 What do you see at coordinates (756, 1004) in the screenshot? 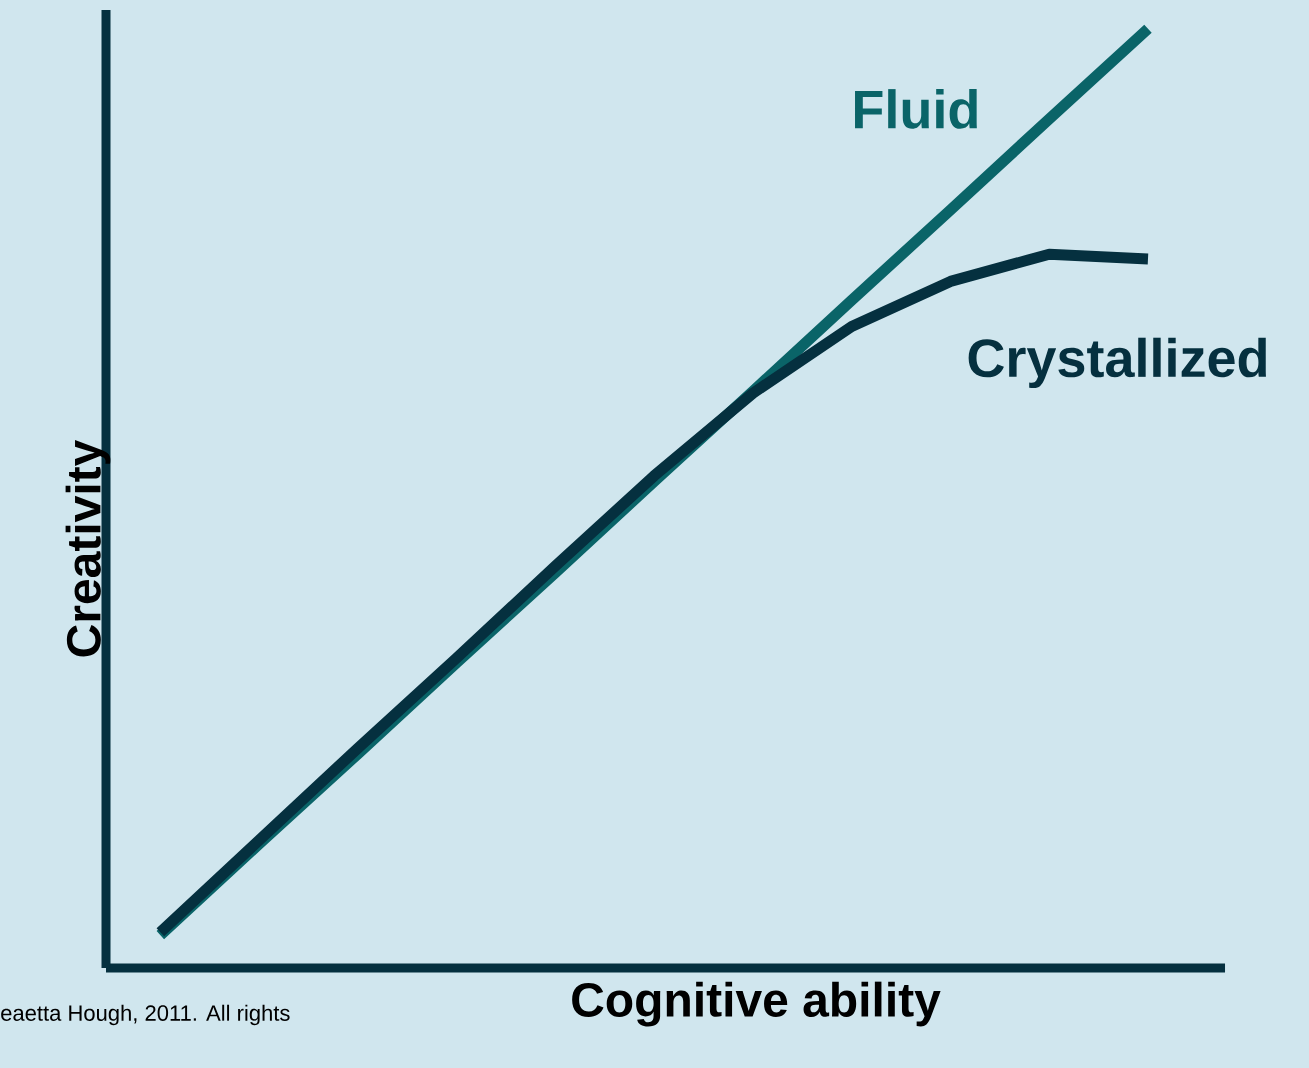
I see `x-axis-title: Cognitive ability` at bounding box center [756, 1004].